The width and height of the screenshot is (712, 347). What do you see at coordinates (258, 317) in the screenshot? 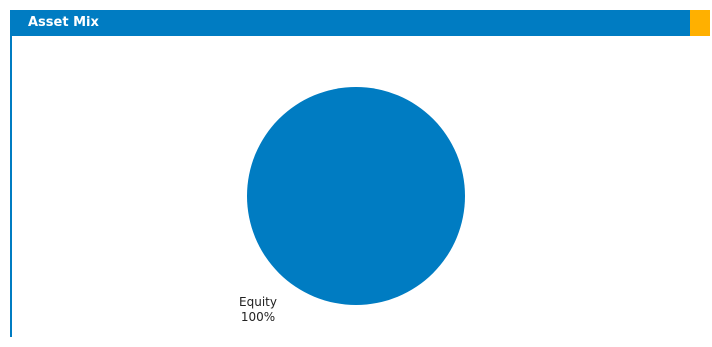
I see `slice-value-label-equity: 100%` at bounding box center [258, 317].